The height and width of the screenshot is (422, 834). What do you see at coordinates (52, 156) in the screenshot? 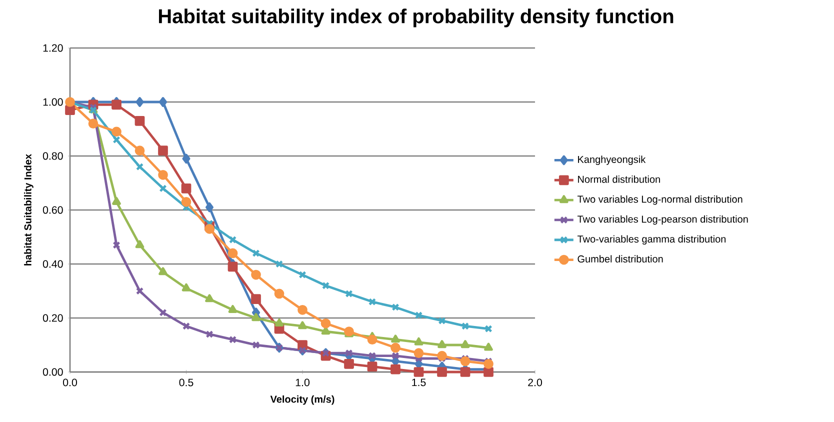
I see `y-tick-label: 0.80` at bounding box center [52, 156].